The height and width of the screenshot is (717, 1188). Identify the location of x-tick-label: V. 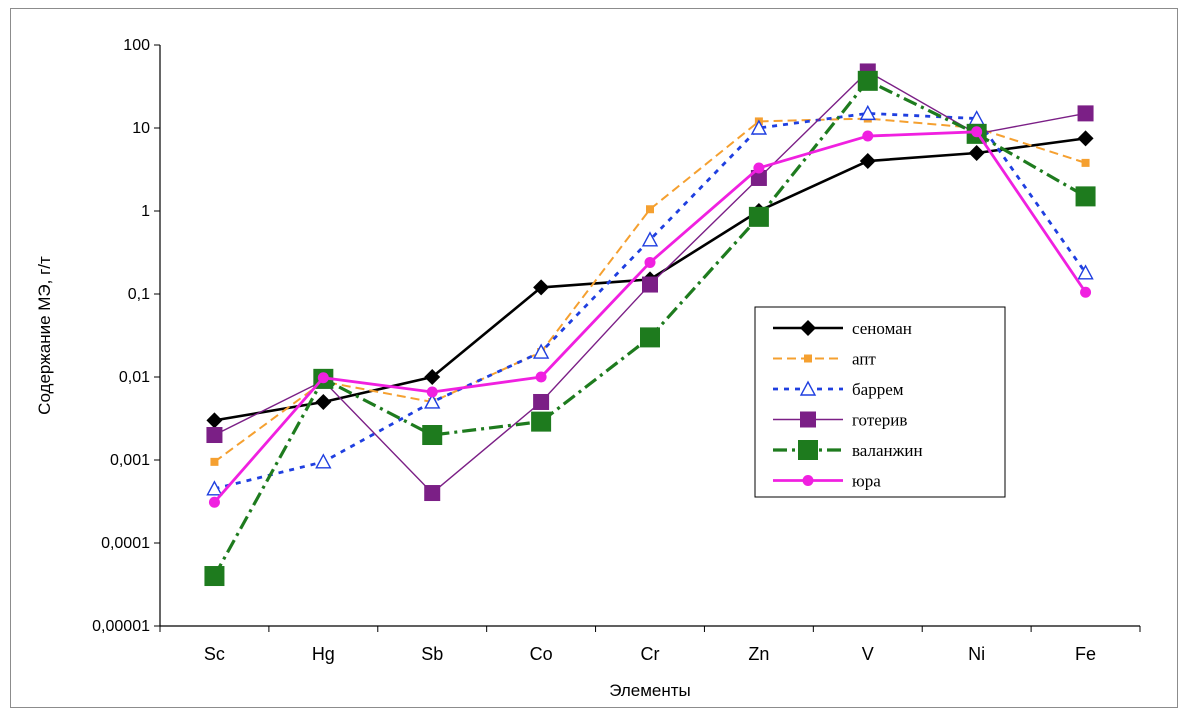
(868, 654).